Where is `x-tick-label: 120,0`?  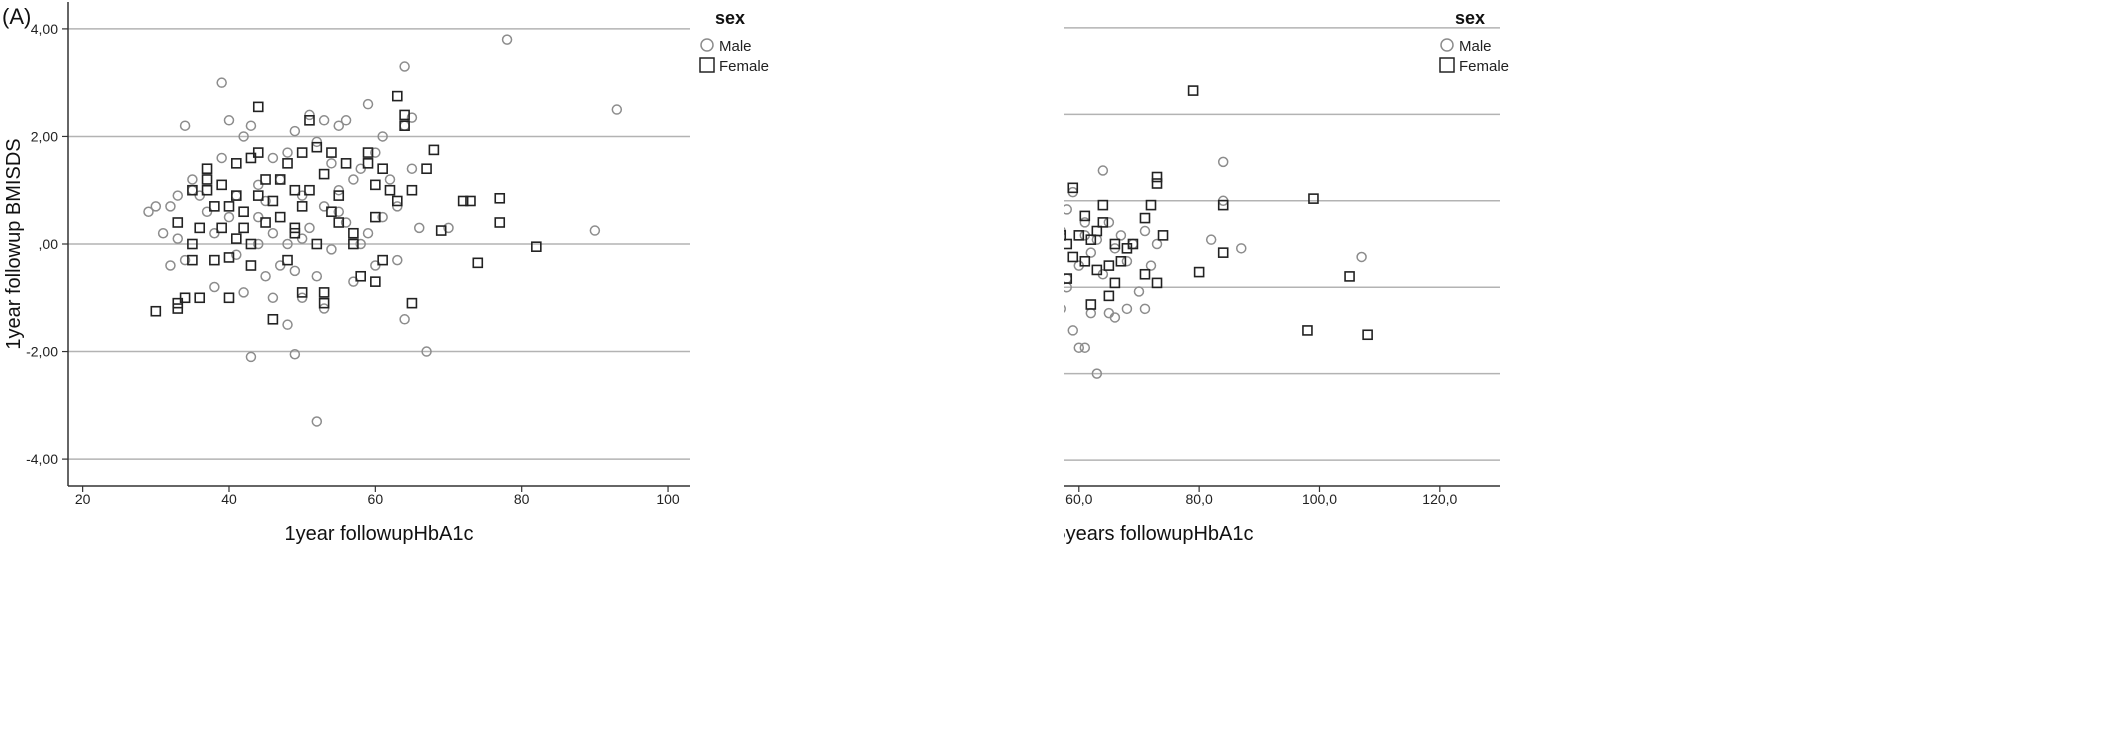 x-tick-label: 120,0 is located at coordinates (1439, 499).